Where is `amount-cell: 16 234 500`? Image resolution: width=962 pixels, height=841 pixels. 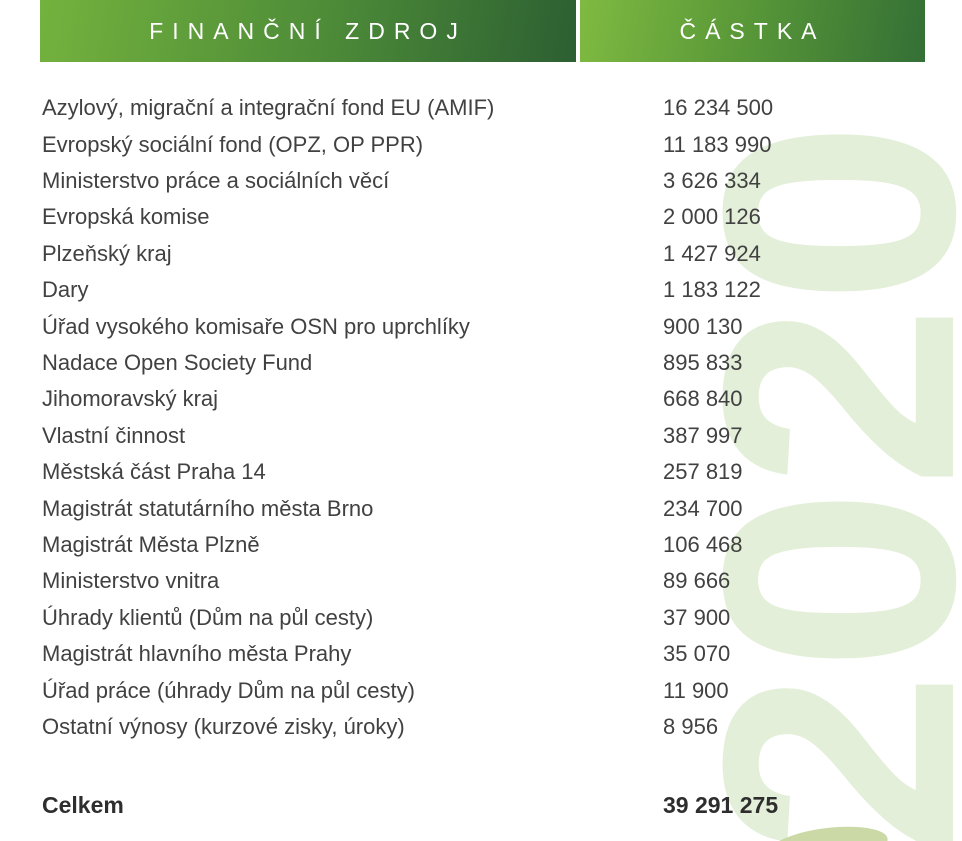 amount-cell: 16 234 500 is located at coordinates (718, 108).